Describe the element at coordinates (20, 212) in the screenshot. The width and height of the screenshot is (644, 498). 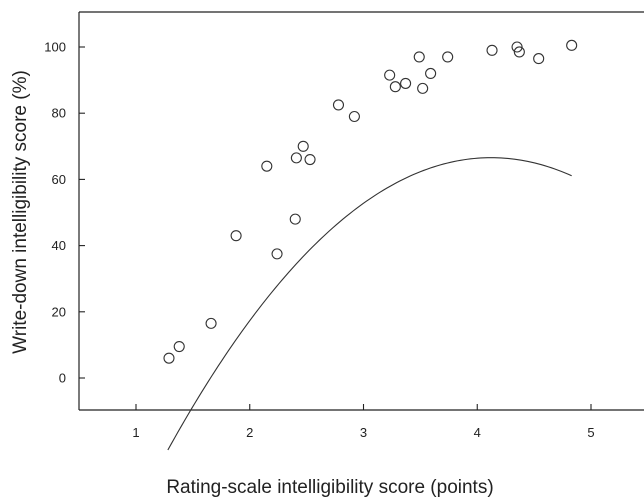
I see `y-axis-title: Write-down intelligibility score (%)` at that location.